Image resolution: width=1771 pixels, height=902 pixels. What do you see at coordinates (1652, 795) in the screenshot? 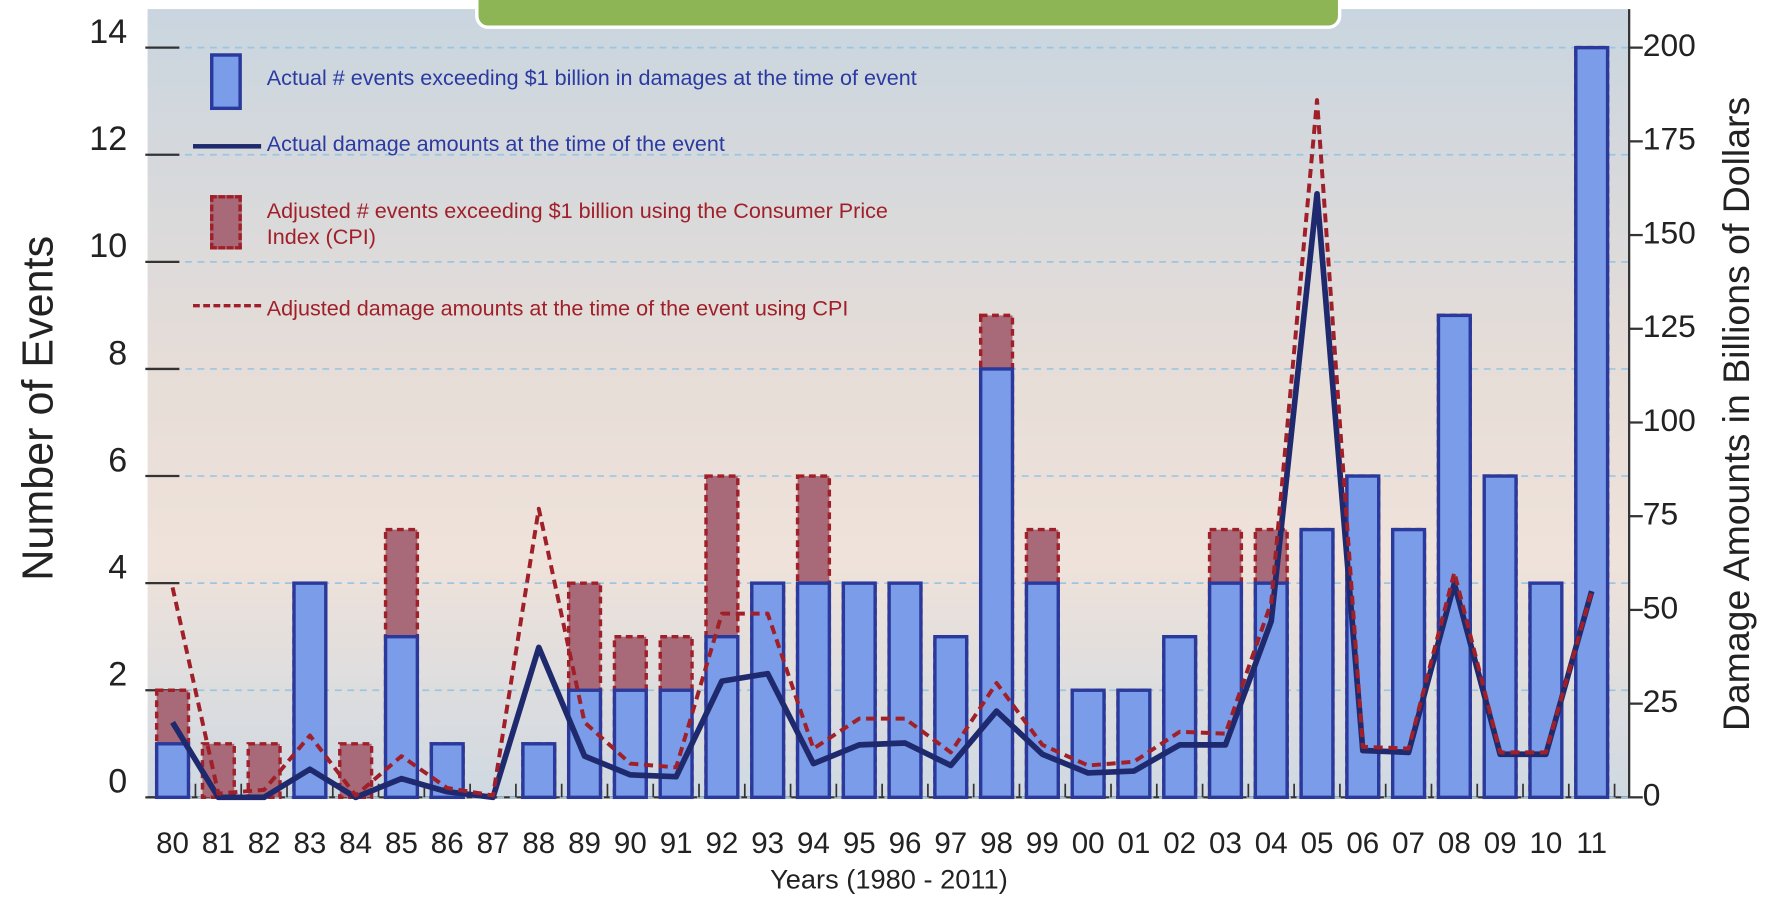
I see `y2-tick-label: 0` at bounding box center [1652, 795].